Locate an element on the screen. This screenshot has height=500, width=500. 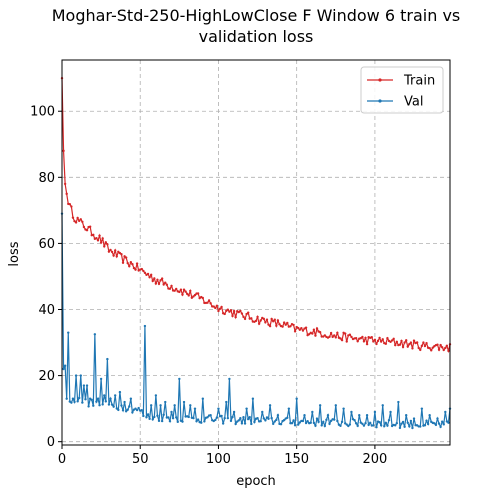
legend-label-train: Train is located at coordinates (419, 81).